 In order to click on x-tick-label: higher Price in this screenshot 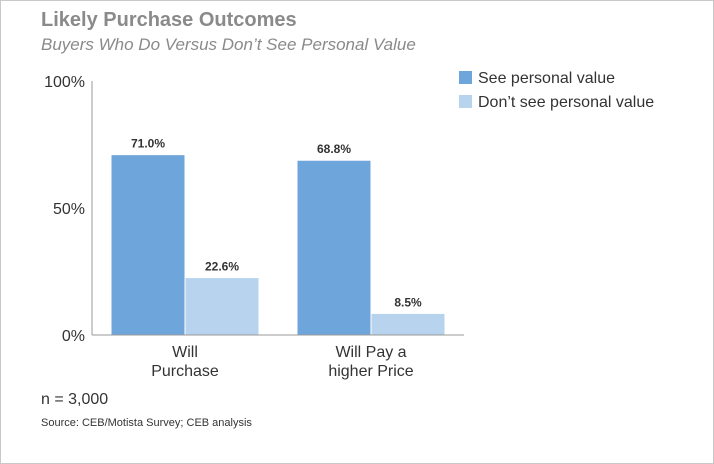, I will do `click(370, 371)`.